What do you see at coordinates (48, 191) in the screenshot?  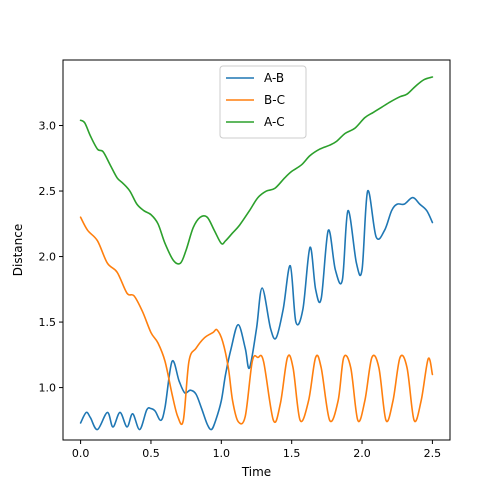 I see `y-tick-label: 2.5` at bounding box center [48, 191].